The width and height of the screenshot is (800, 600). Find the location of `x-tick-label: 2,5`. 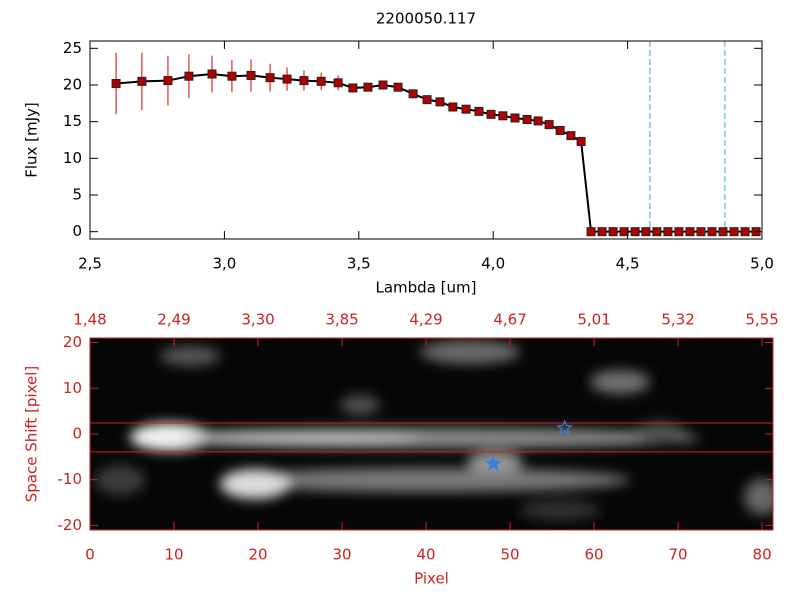

x-tick-label: 2,5 is located at coordinates (90, 264).